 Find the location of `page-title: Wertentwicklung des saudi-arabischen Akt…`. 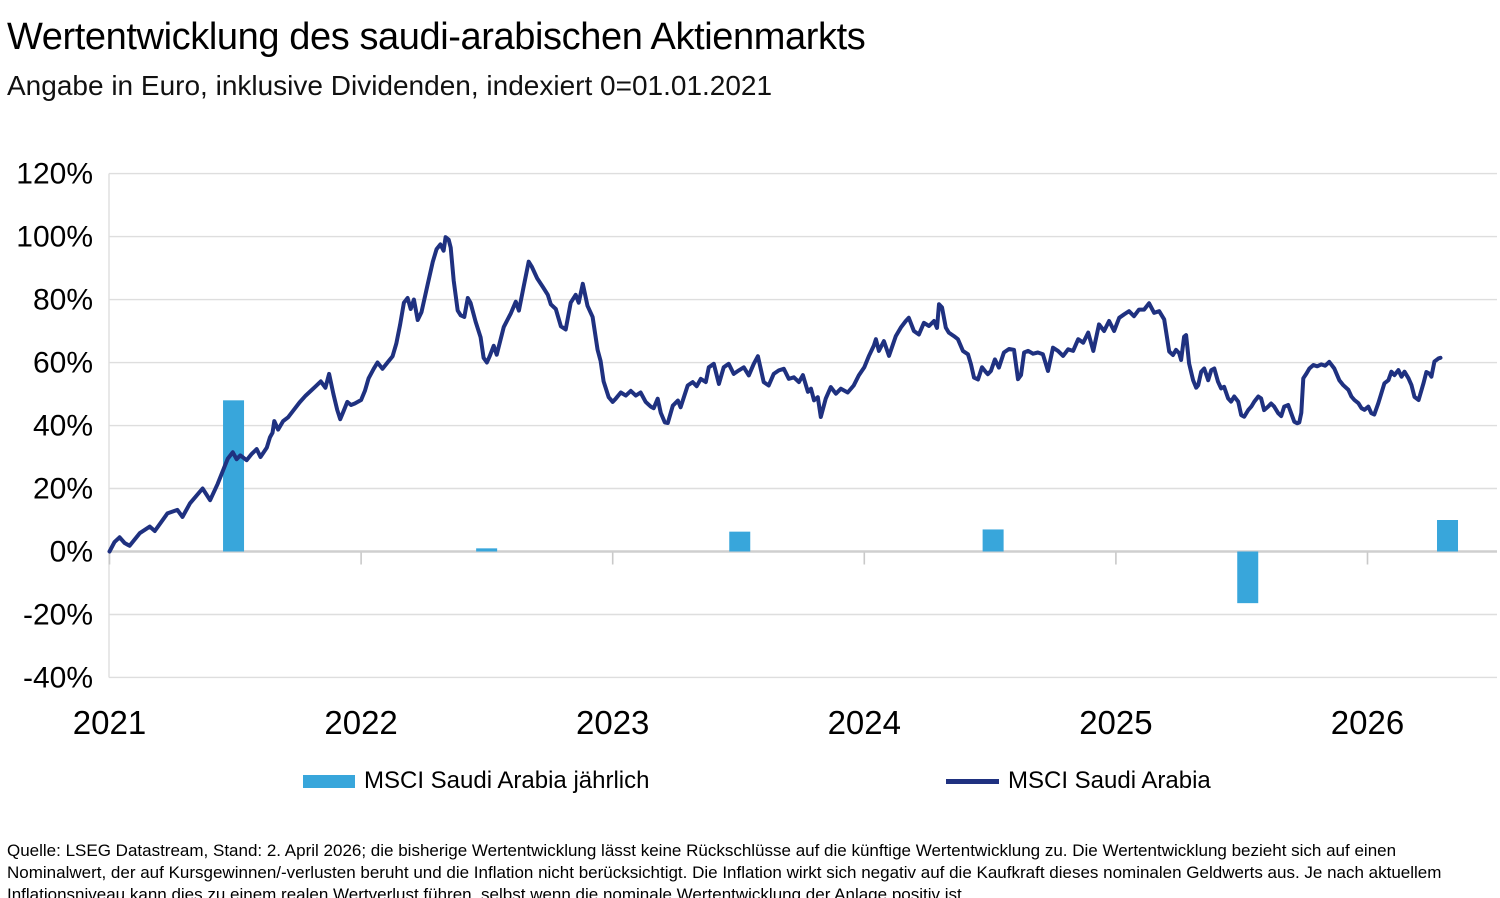

page-title: Wertentwicklung des saudi-arabischen Akt… is located at coordinates (436, 37).